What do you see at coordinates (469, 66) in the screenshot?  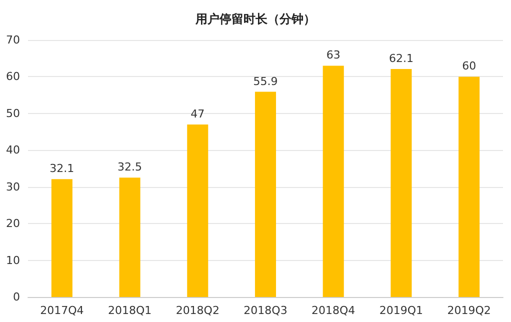 I see `data-label: 60` at bounding box center [469, 66].